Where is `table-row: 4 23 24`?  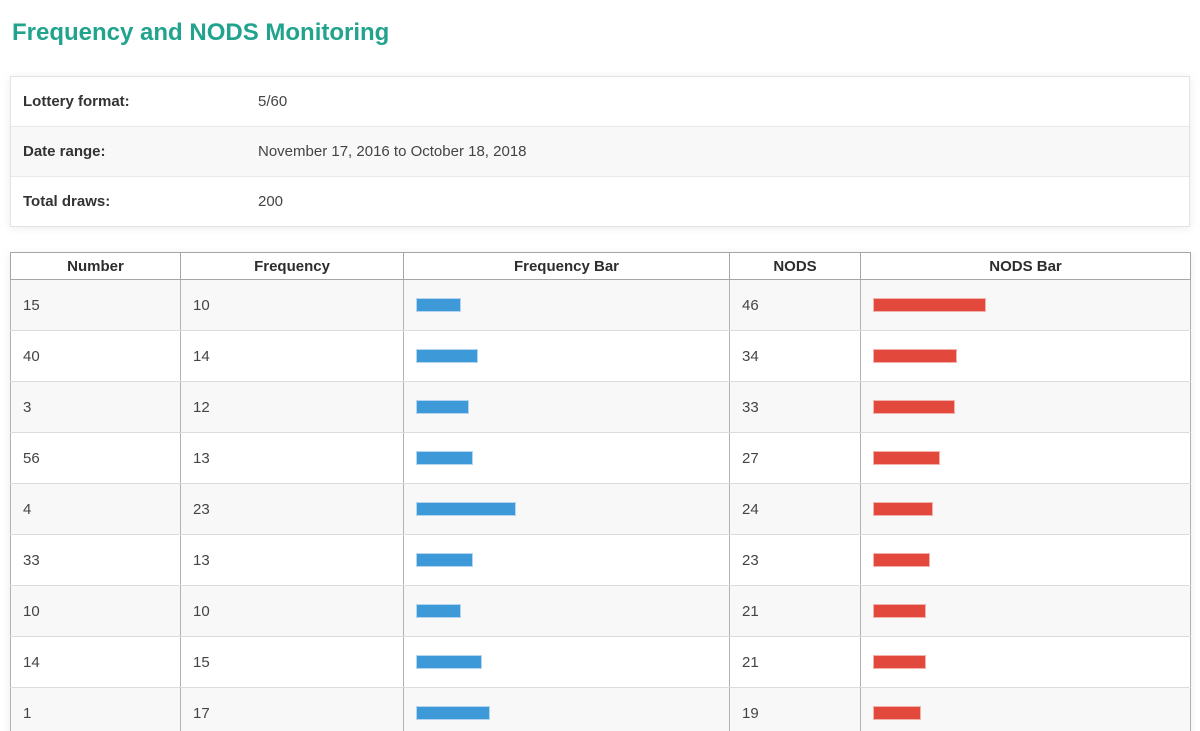 table-row: 4 23 24 is located at coordinates (600, 509).